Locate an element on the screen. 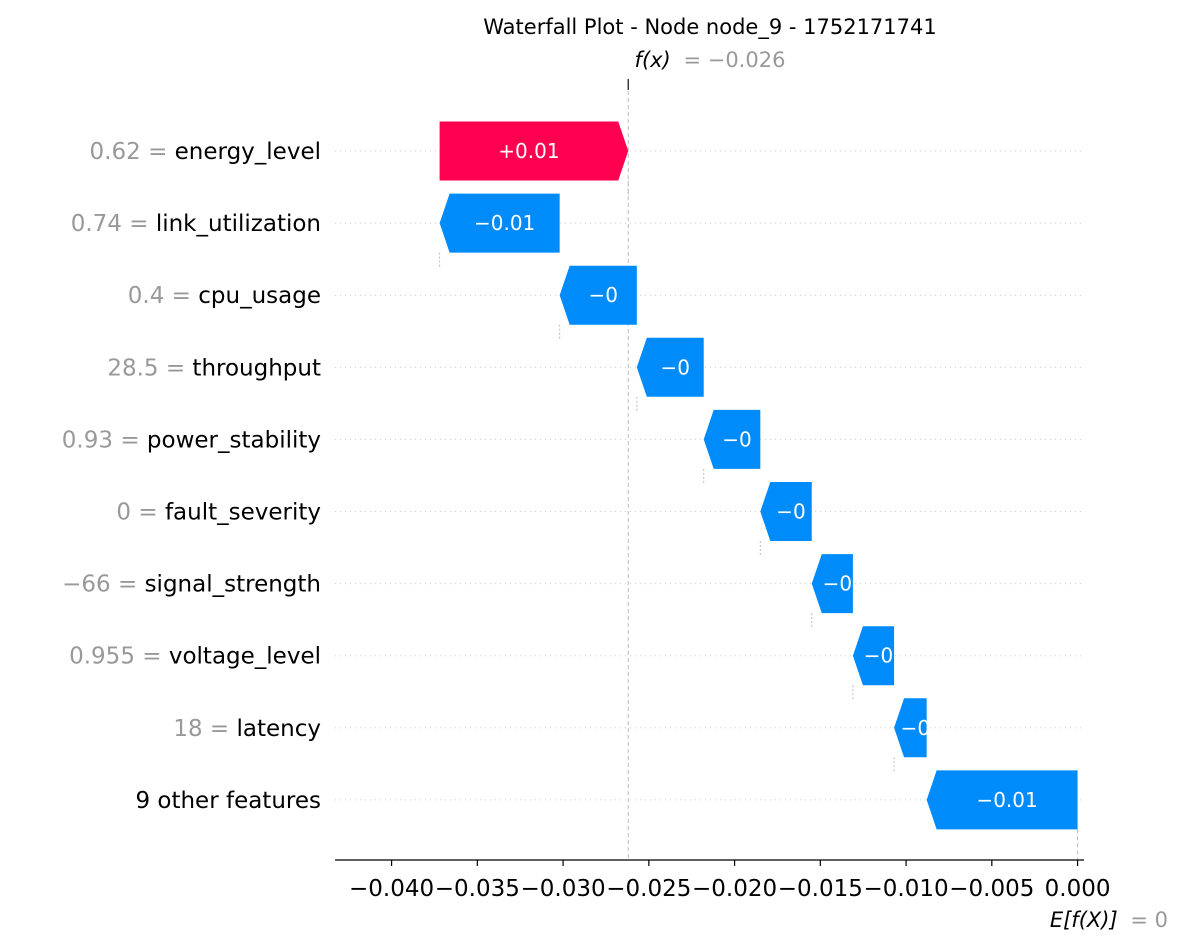  x-tick-label: −0.040 is located at coordinates (391, 889).